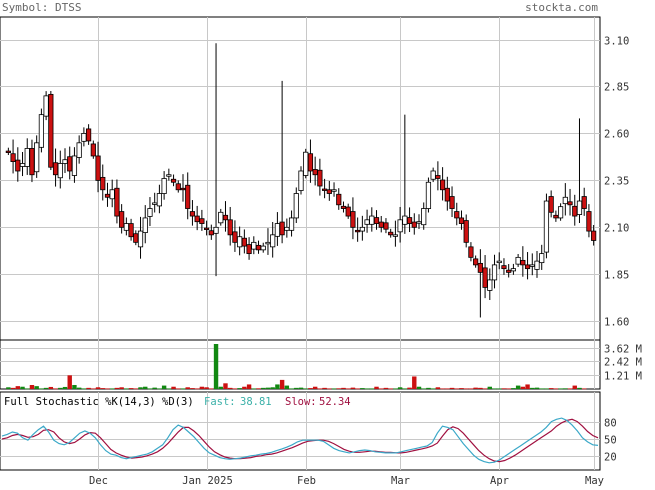  I want to click on x-axis-label: Feb, so click(306, 480).